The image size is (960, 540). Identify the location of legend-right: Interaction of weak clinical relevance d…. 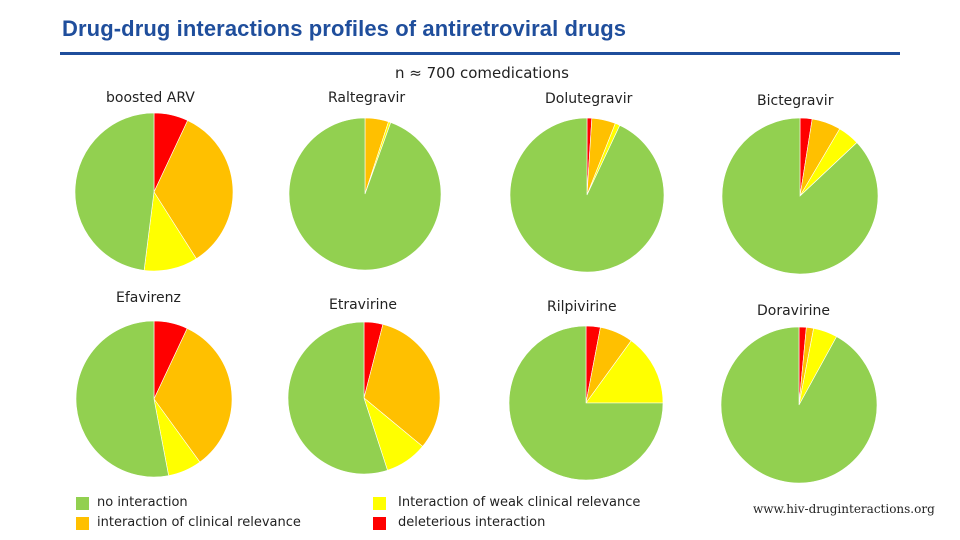
(506, 513).